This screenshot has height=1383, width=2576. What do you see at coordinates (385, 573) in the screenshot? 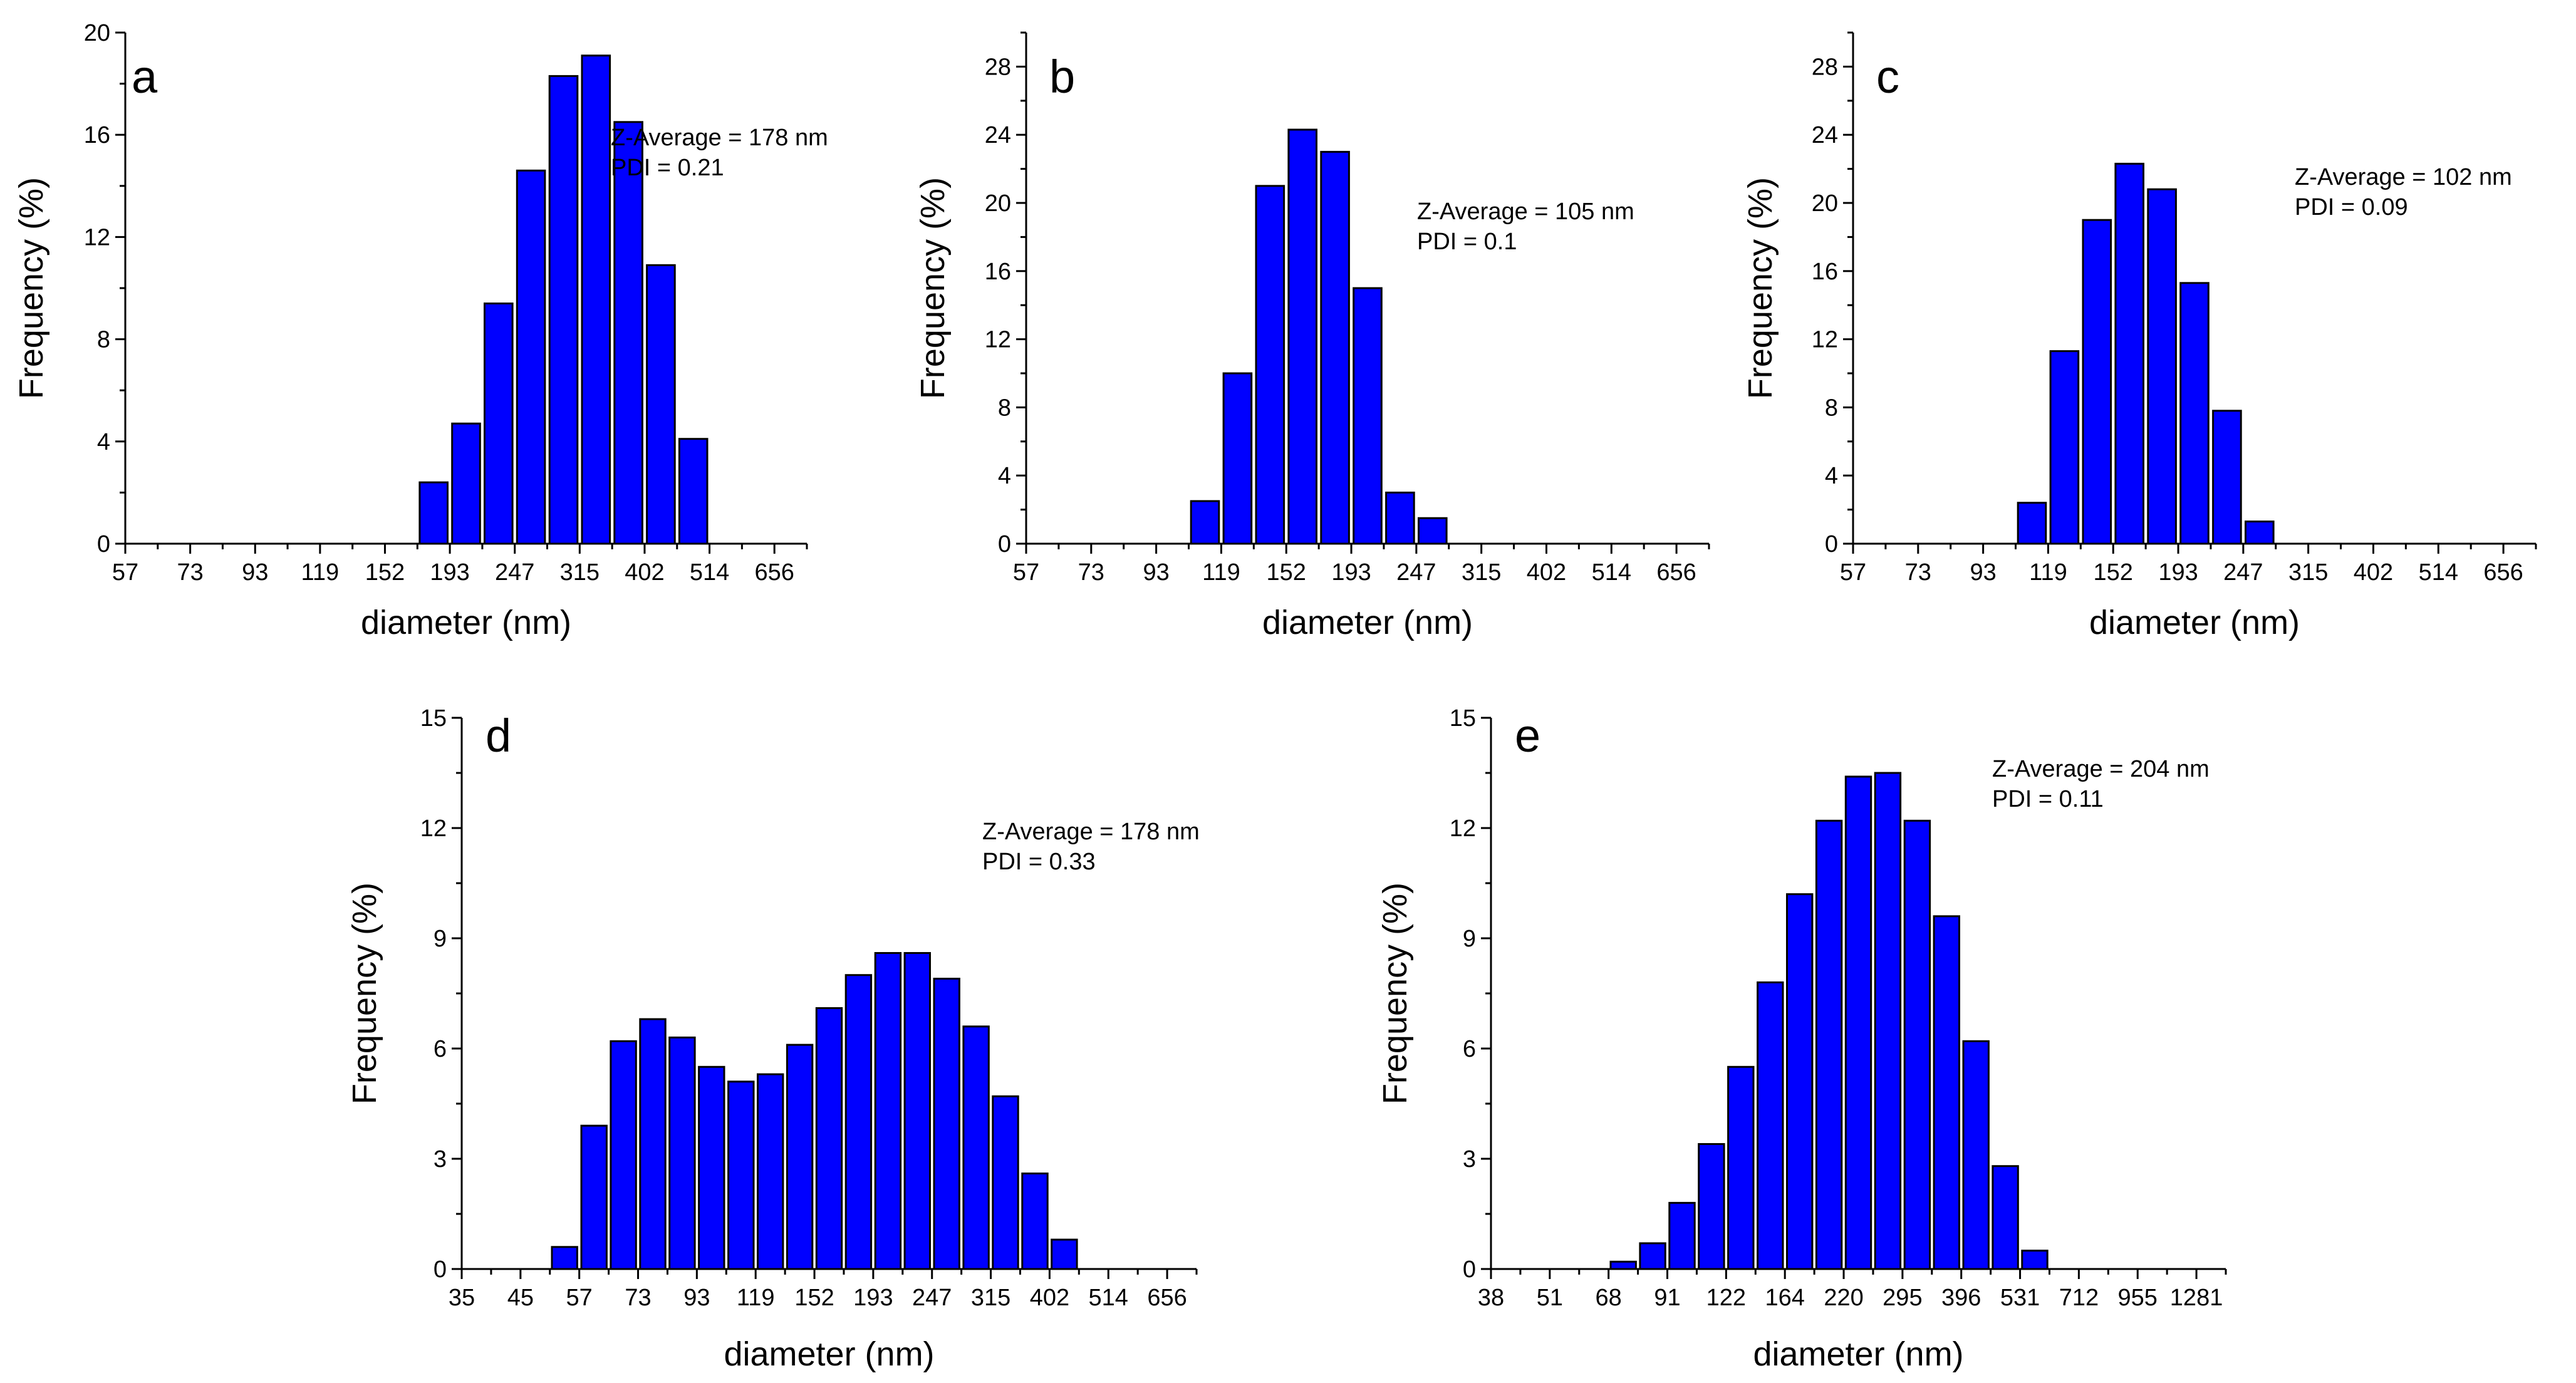
I see `x-tick-label: 152` at bounding box center [385, 573].